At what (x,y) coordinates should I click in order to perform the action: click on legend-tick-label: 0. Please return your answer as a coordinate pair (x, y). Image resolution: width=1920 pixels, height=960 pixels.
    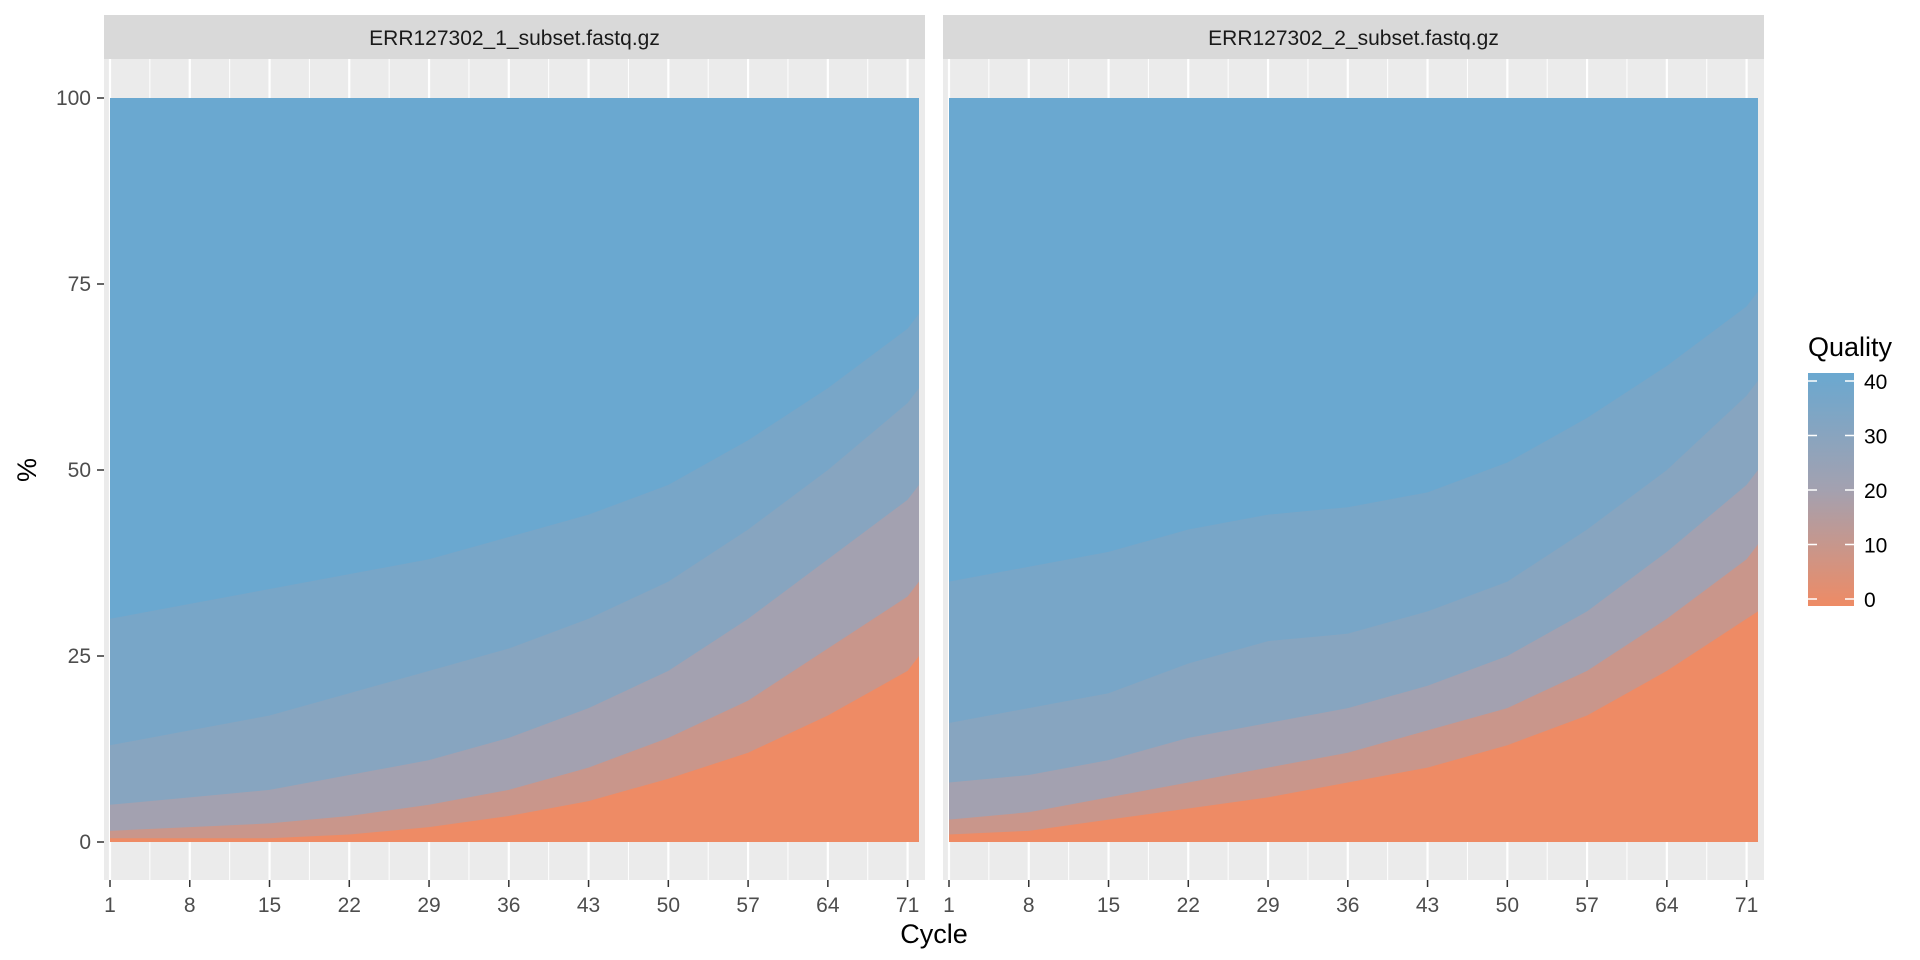
    Looking at the image, I should click on (1870, 600).